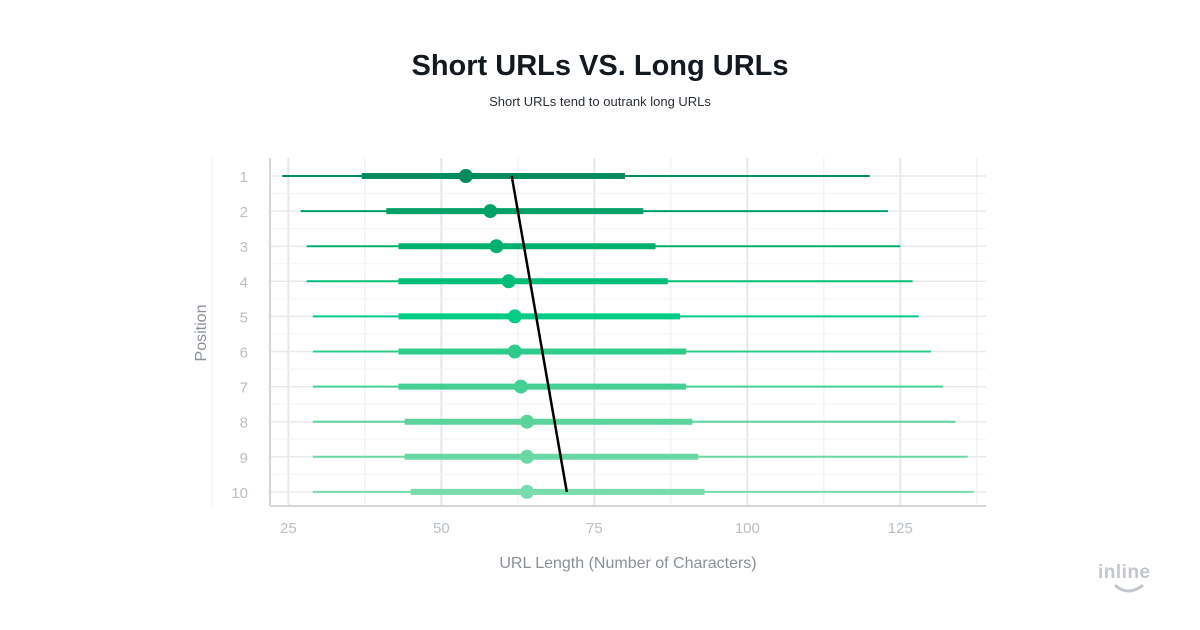  What do you see at coordinates (627, 563) in the screenshot?
I see `x-axis-title: URL Length (Number of Characters)` at bounding box center [627, 563].